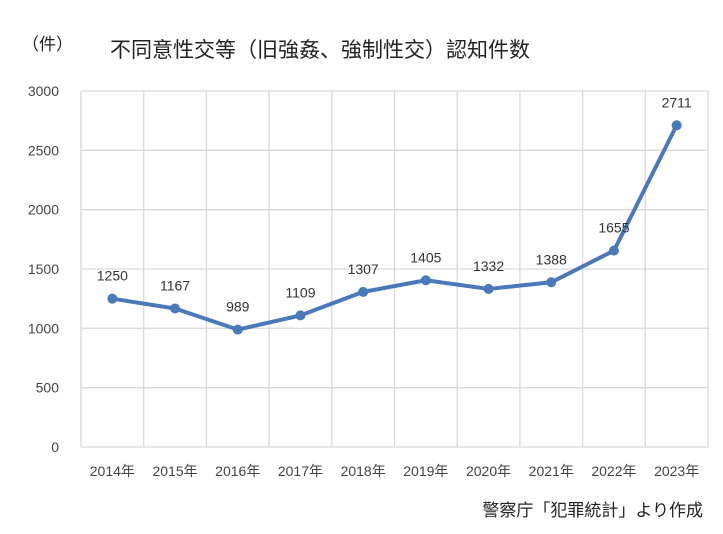 This screenshot has width=723, height=534. What do you see at coordinates (488, 471) in the screenshot?
I see `x-tick-label: 2020年` at bounding box center [488, 471].